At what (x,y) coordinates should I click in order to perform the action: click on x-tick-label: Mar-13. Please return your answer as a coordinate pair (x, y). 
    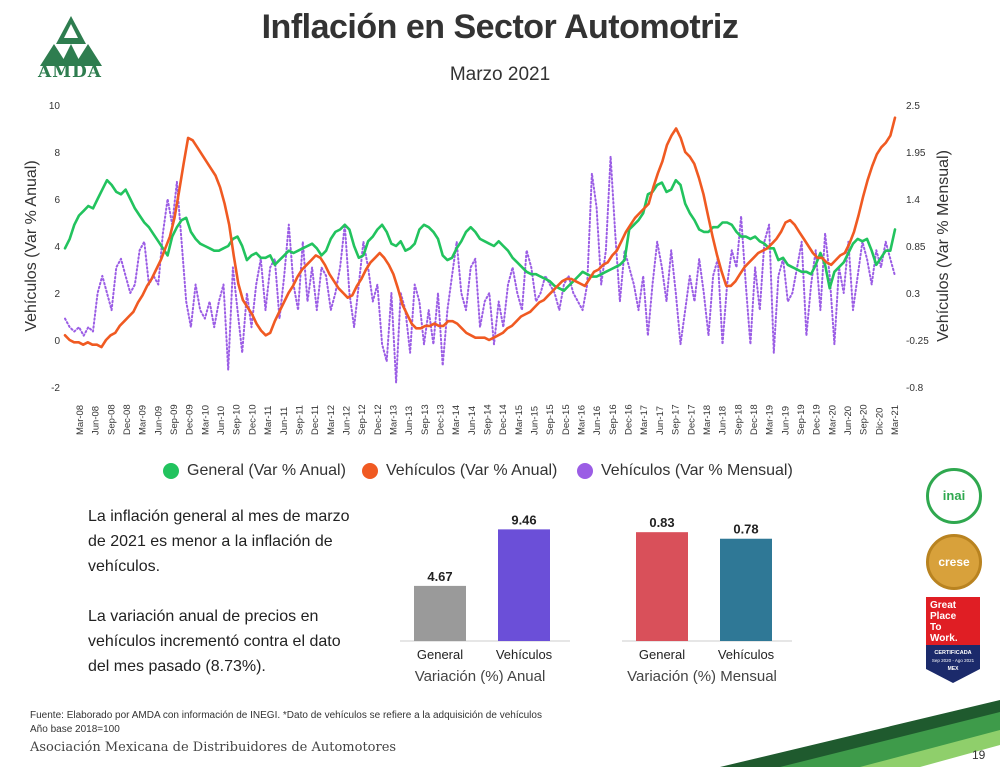
    Looking at the image, I should click on (393, 420).